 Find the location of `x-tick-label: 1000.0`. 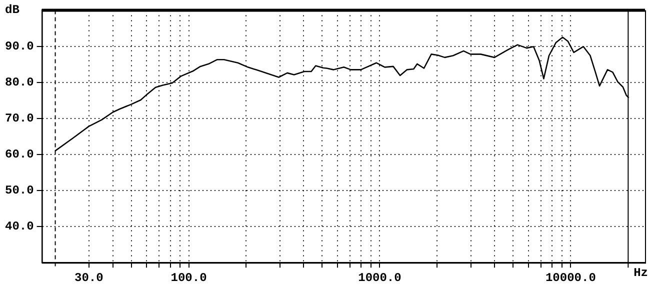

x-tick-label: 1000.0 is located at coordinates (380, 277).